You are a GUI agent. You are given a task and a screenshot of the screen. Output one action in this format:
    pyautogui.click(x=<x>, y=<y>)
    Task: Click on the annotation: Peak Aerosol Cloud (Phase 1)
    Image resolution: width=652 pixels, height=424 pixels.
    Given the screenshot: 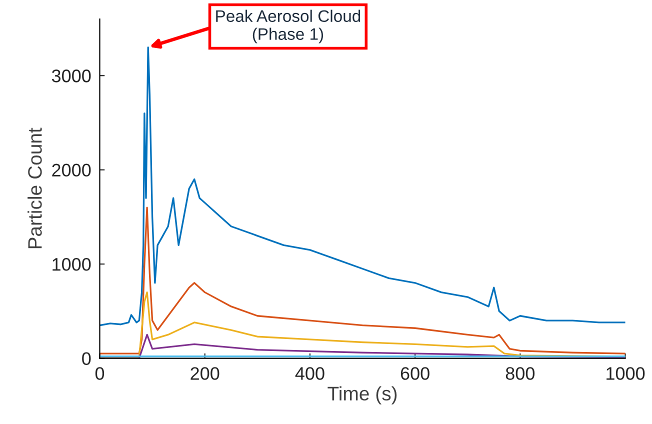 What is the action you would take?
    pyautogui.click(x=288, y=27)
    